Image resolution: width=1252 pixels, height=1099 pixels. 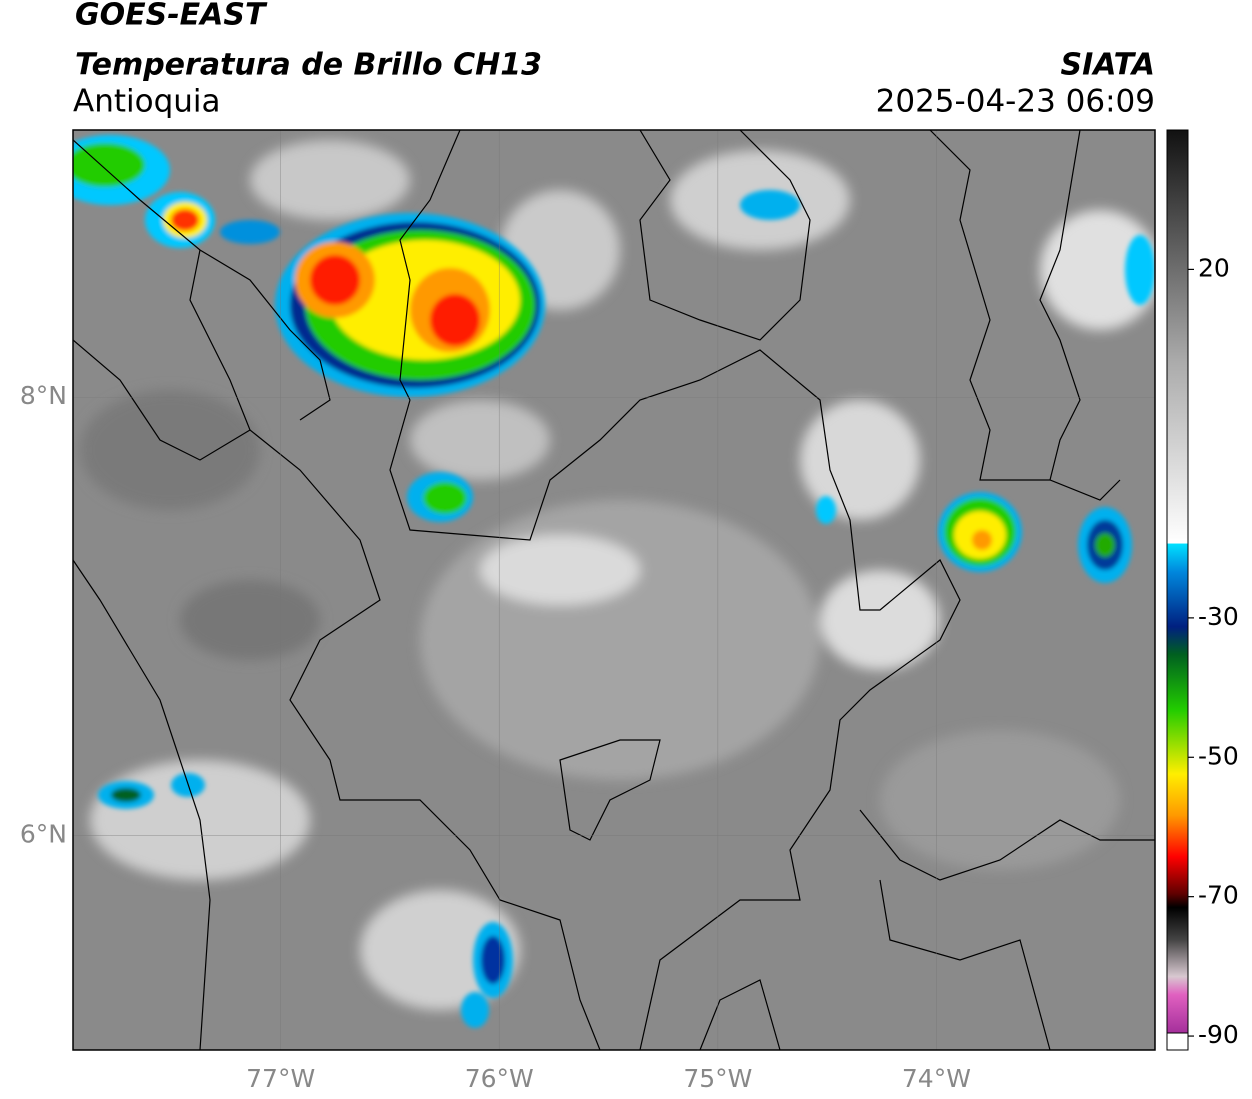 What do you see at coordinates (1218, 755) in the screenshot?
I see `colorbar-tick-label: -50` at bounding box center [1218, 755].